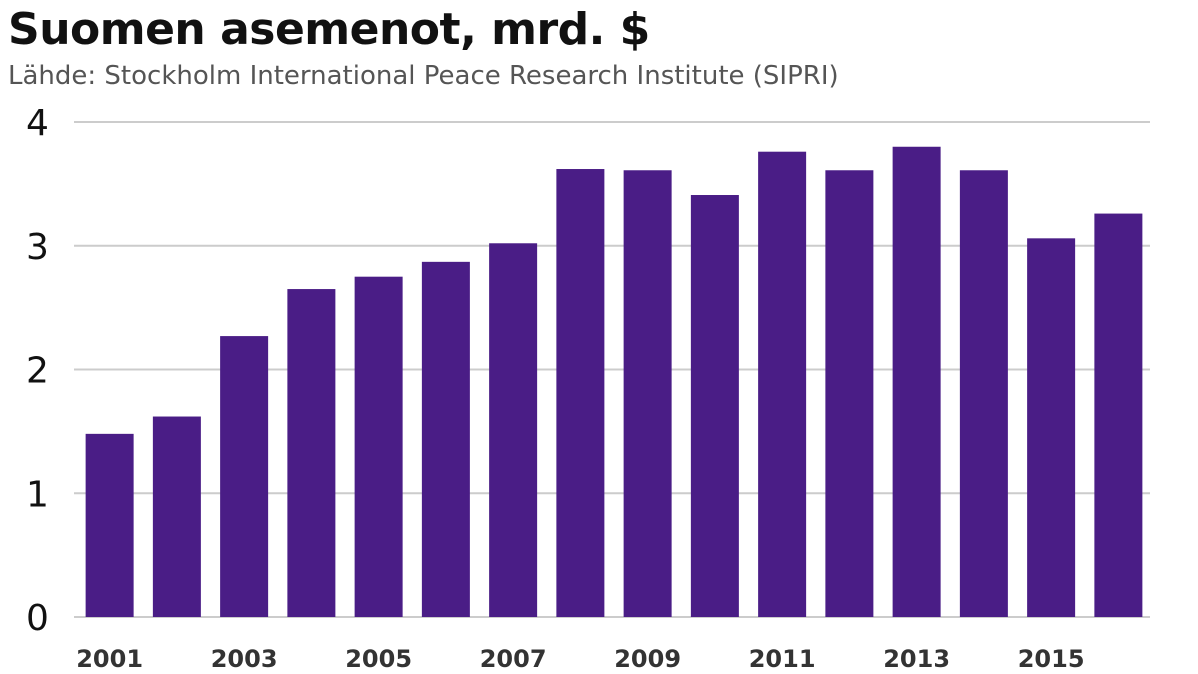 This screenshot has width=1198, height=674. I want to click on bar-2011, so click(782, 384).